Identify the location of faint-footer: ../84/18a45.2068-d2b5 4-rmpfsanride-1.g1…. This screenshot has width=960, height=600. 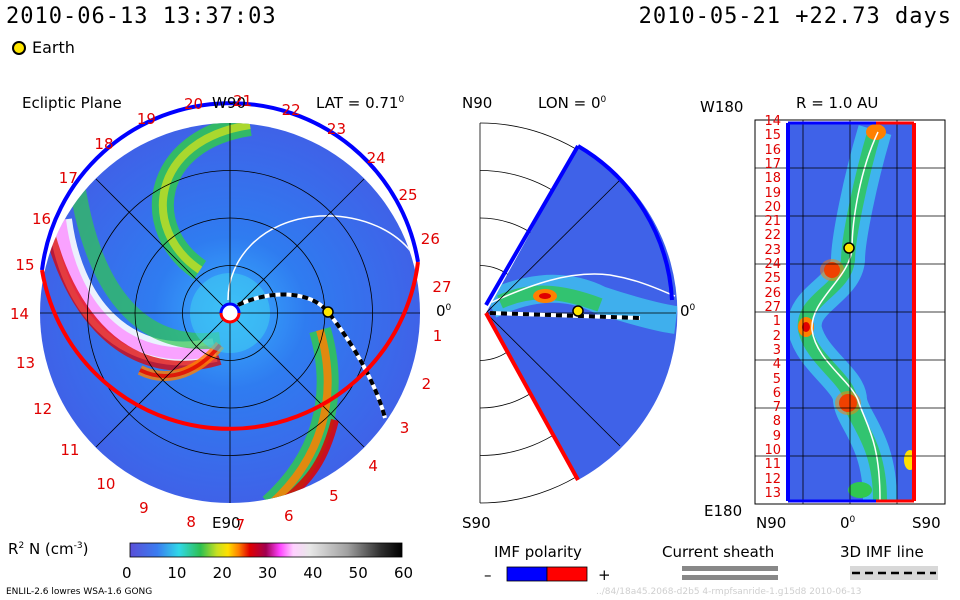
(729, 592).